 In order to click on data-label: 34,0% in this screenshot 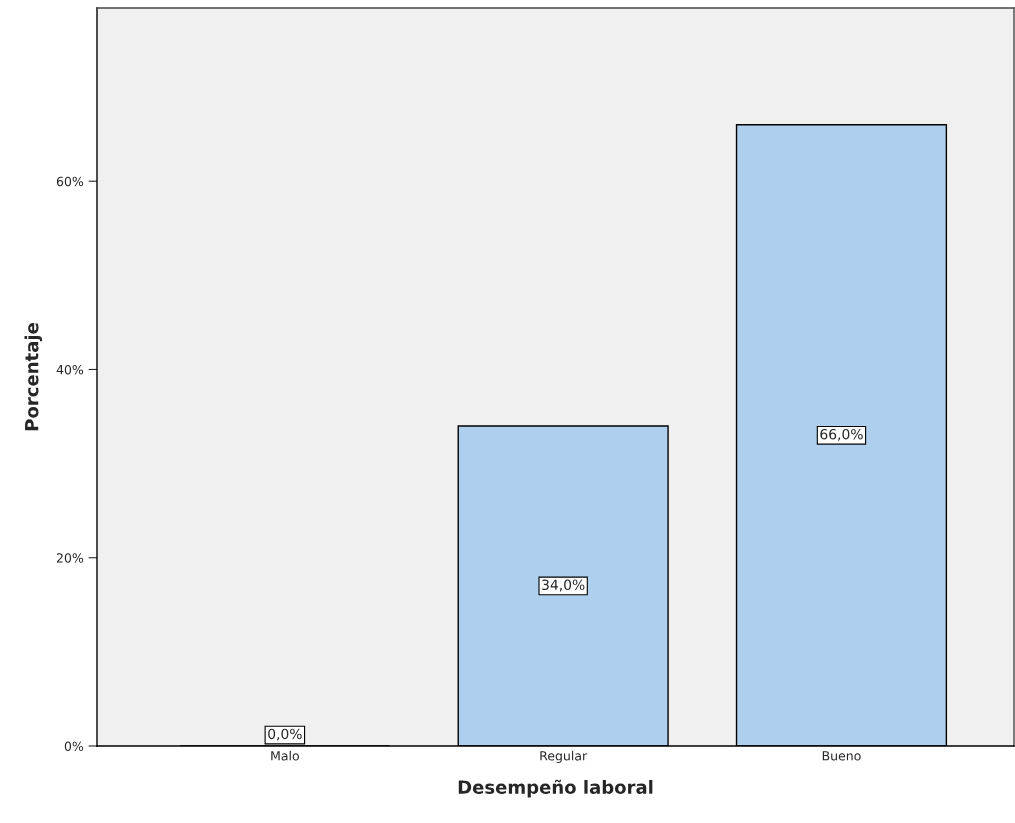, I will do `click(563, 585)`.